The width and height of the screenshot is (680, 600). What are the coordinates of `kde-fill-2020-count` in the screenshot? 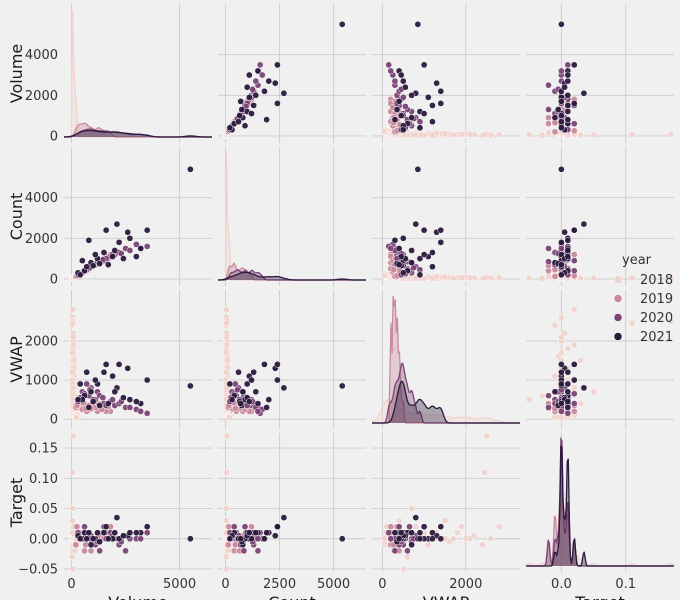 It's located at (292, 275).